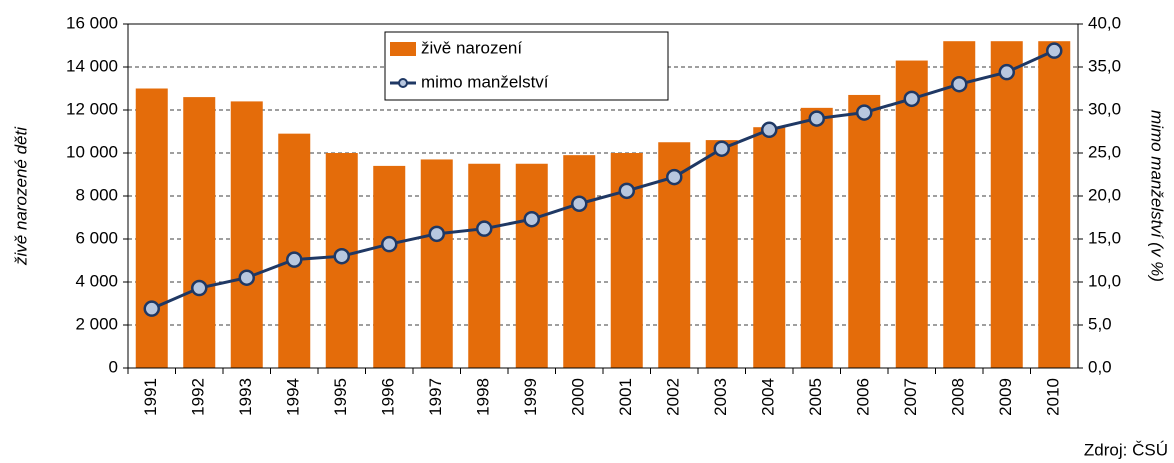 This screenshot has height=463, width=1174. I want to click on source: Zdroj: ČSÚ, so click(1126, 449).